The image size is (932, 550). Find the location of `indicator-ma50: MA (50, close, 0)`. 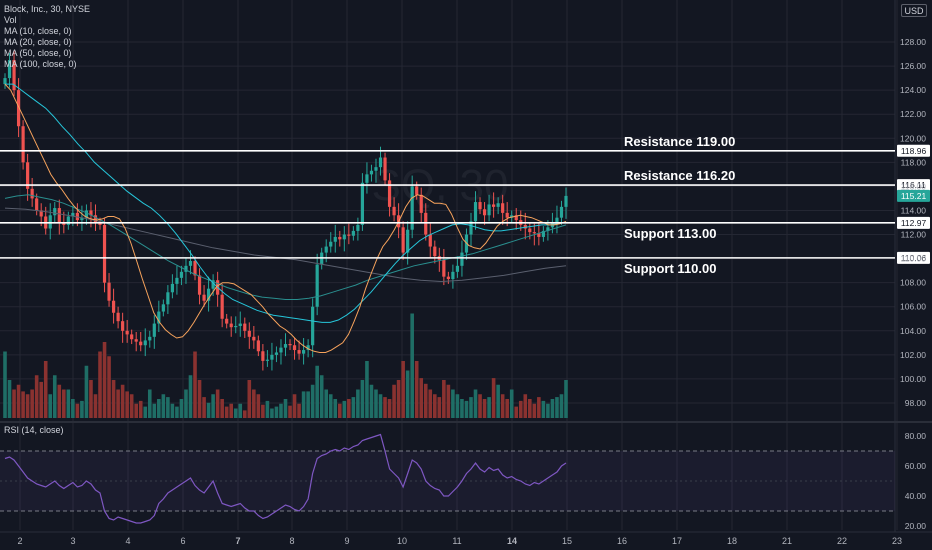

indicator-ma50: MA (50, close, 0) is located at coordinates (38, 53).